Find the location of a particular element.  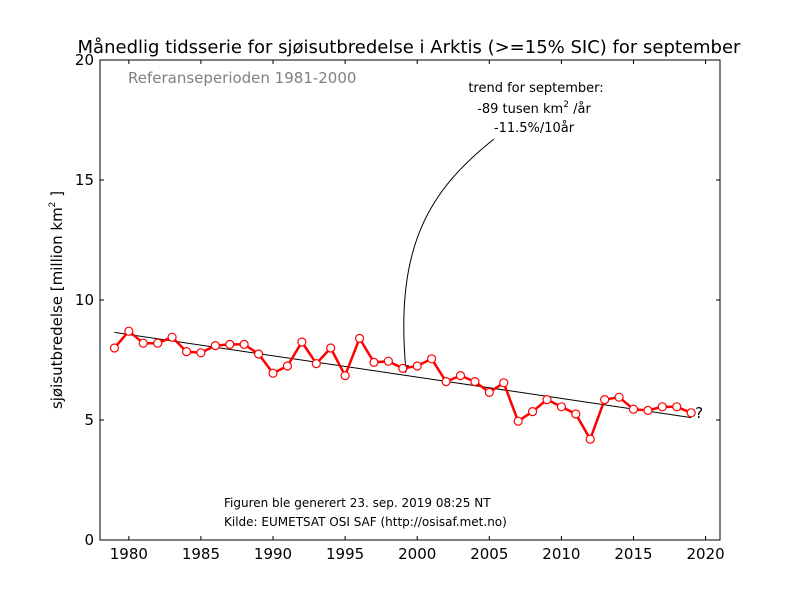

trend-percent: -11.5%/10år is located at coordinates (534, 128).